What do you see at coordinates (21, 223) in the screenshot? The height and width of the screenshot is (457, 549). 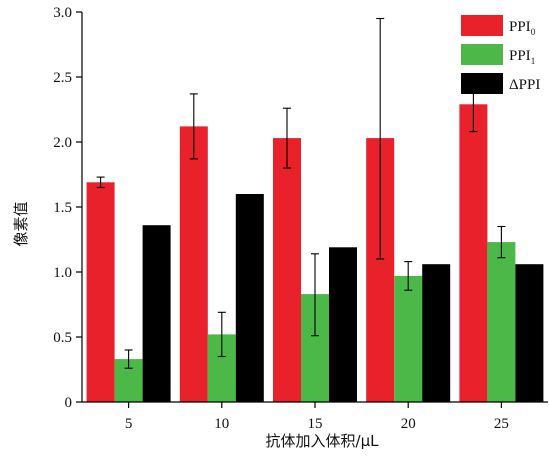 I see `y-axis-title: 像素值` at bounding box center [21, 223].